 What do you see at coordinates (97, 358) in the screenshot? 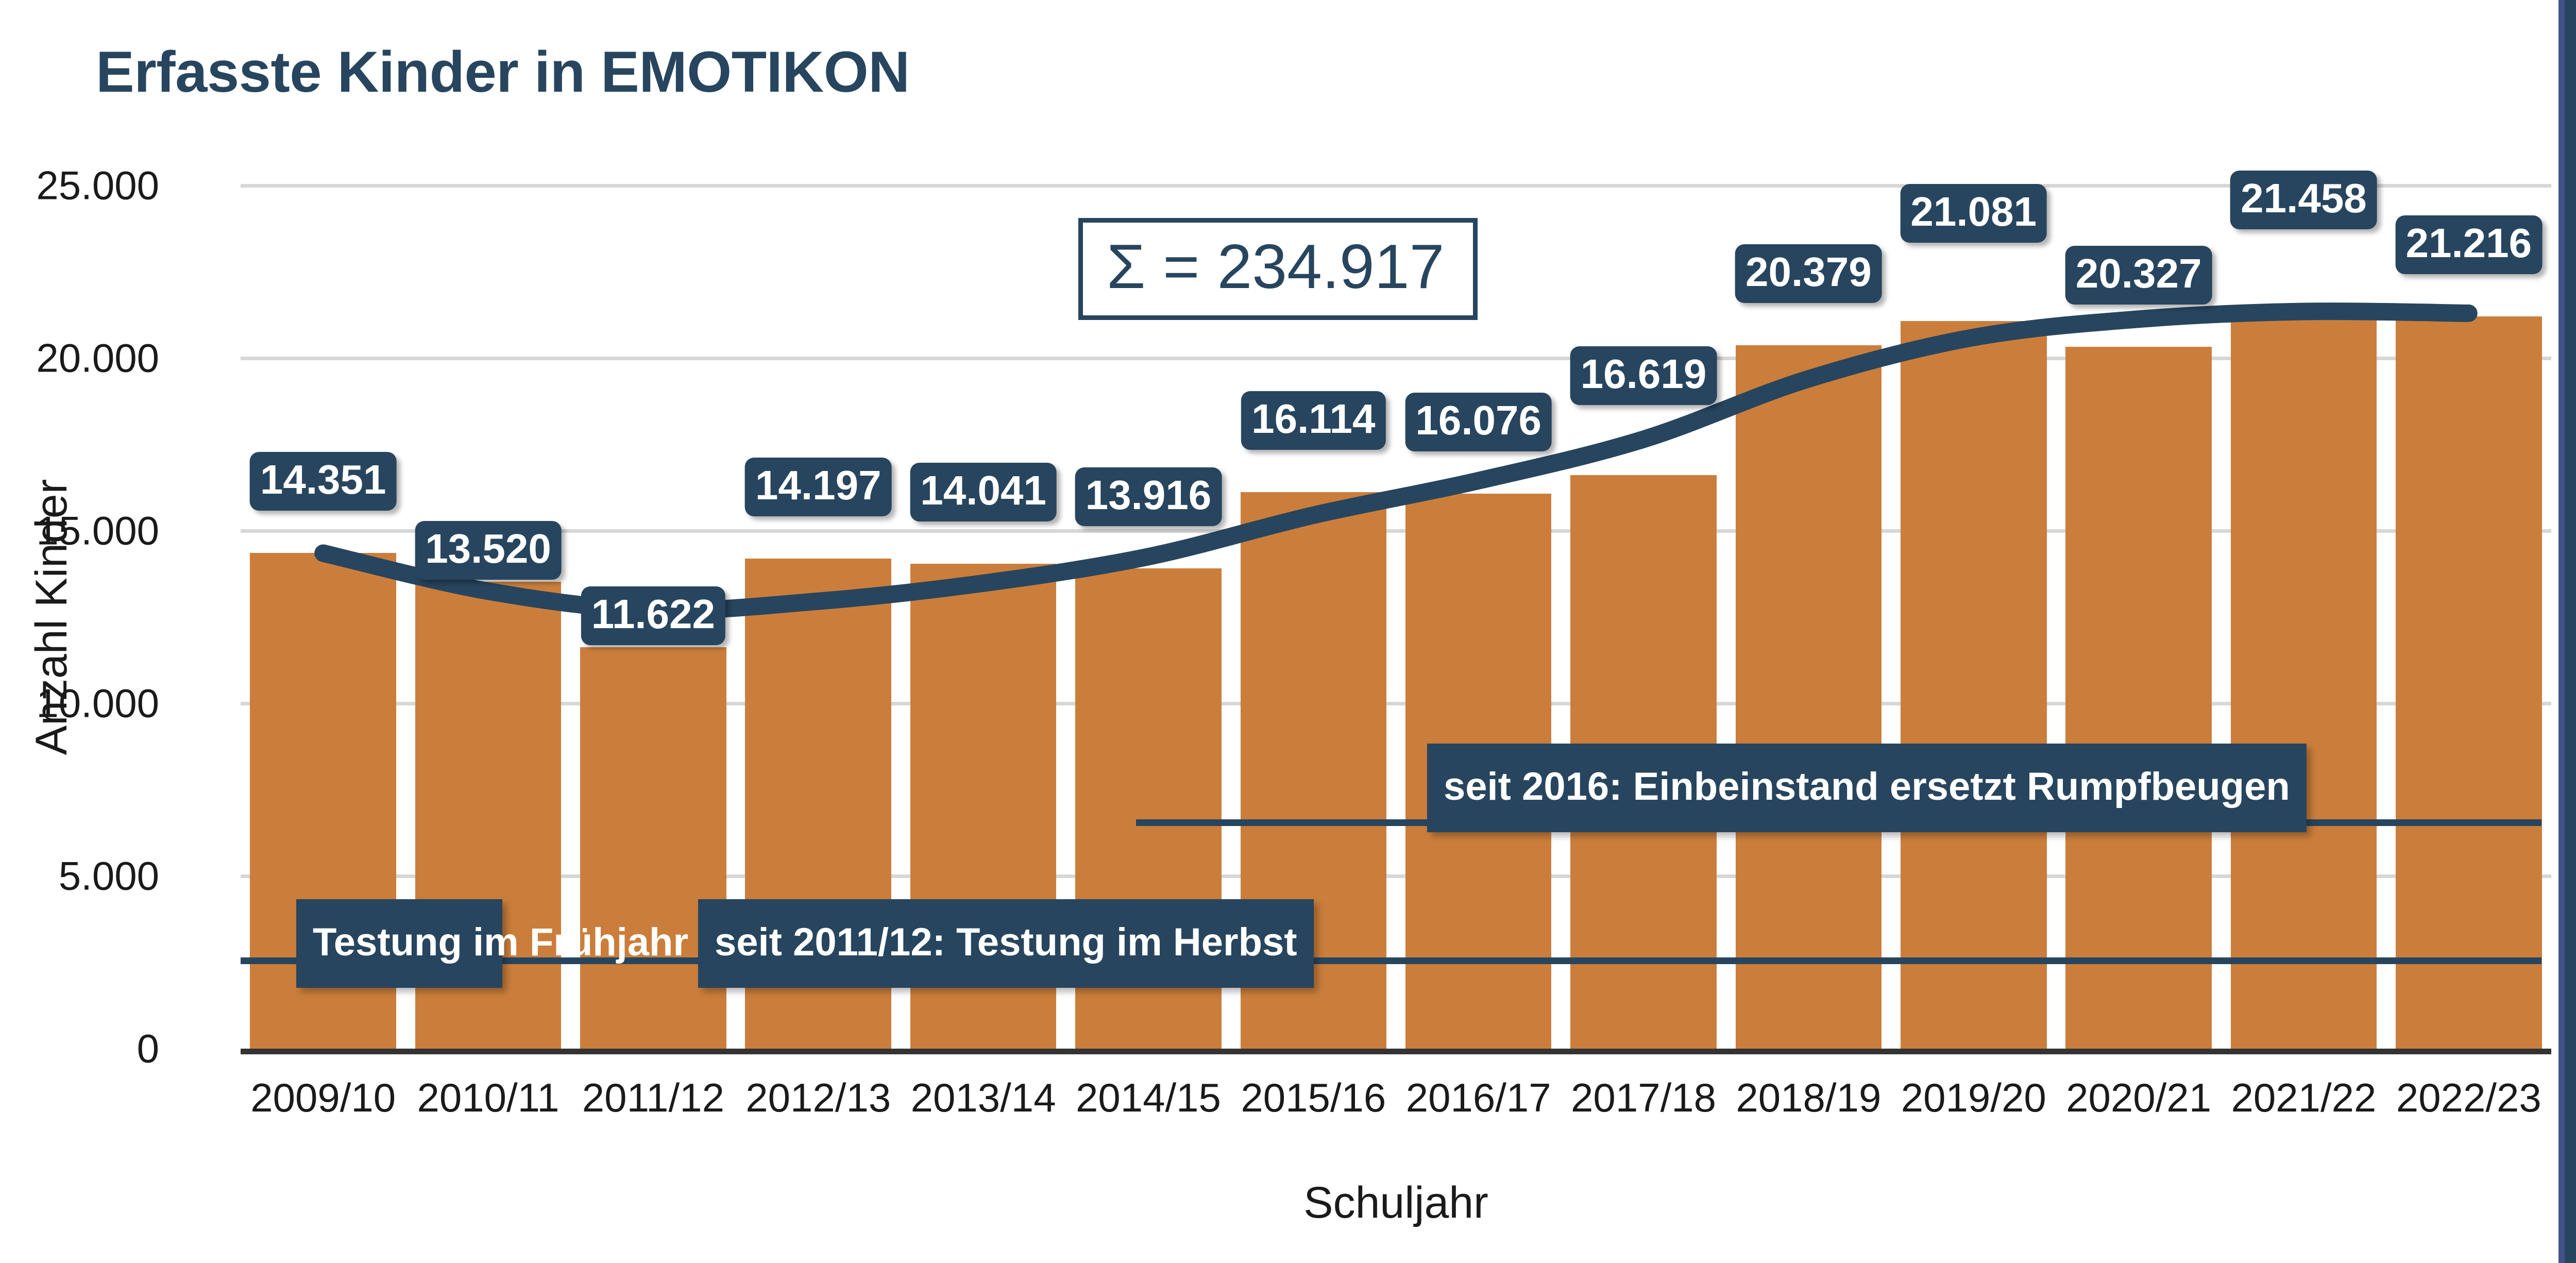
I see `y-axis-tick-label: 20.000` at bounding box center [97, 358].